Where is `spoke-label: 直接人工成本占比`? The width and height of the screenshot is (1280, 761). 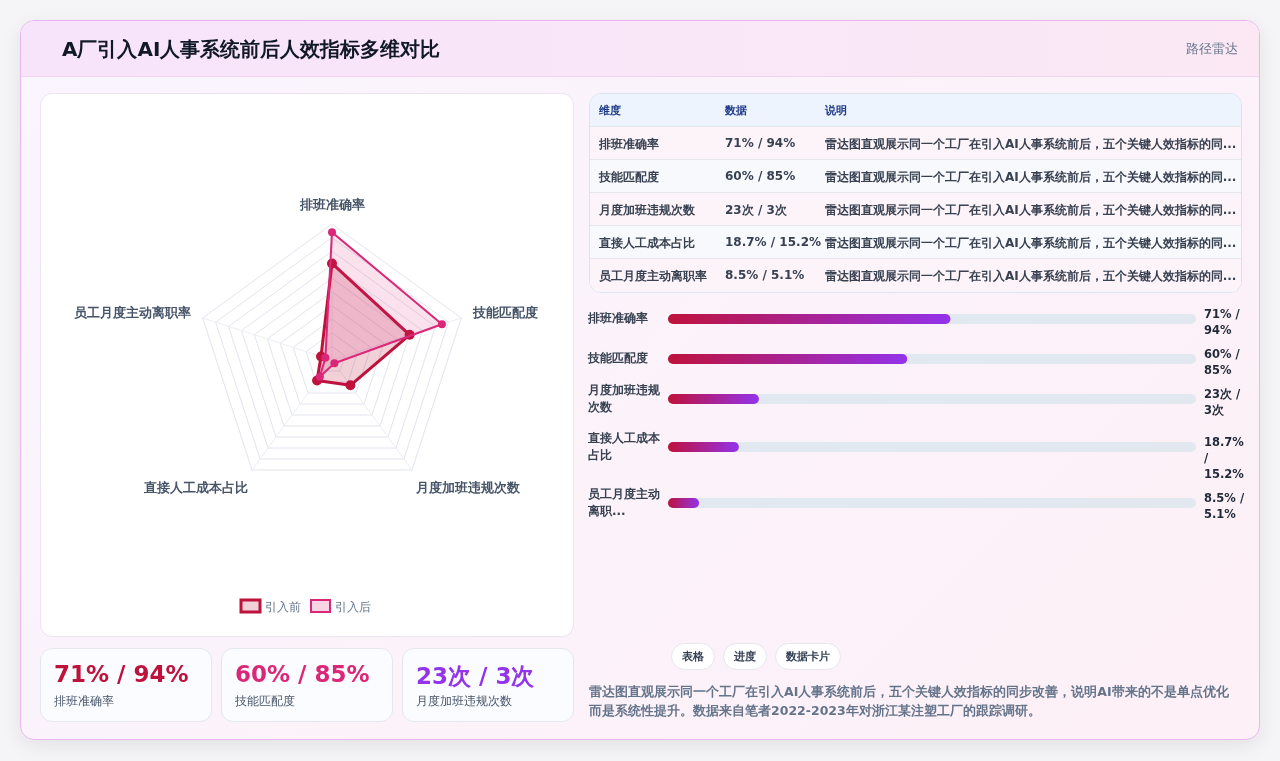 spoke-label: 直接人工成本占比 is located at coordinates (196, 487).